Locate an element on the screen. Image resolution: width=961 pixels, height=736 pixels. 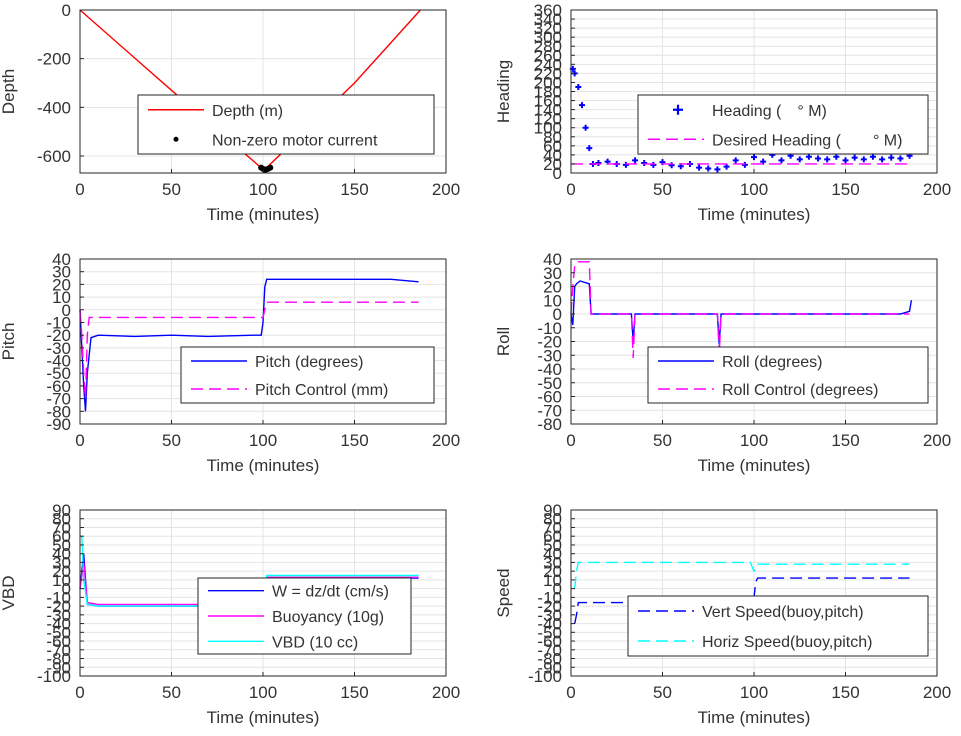
legend-label: Roll Control (degrees) is located at coordinates (800, 390).